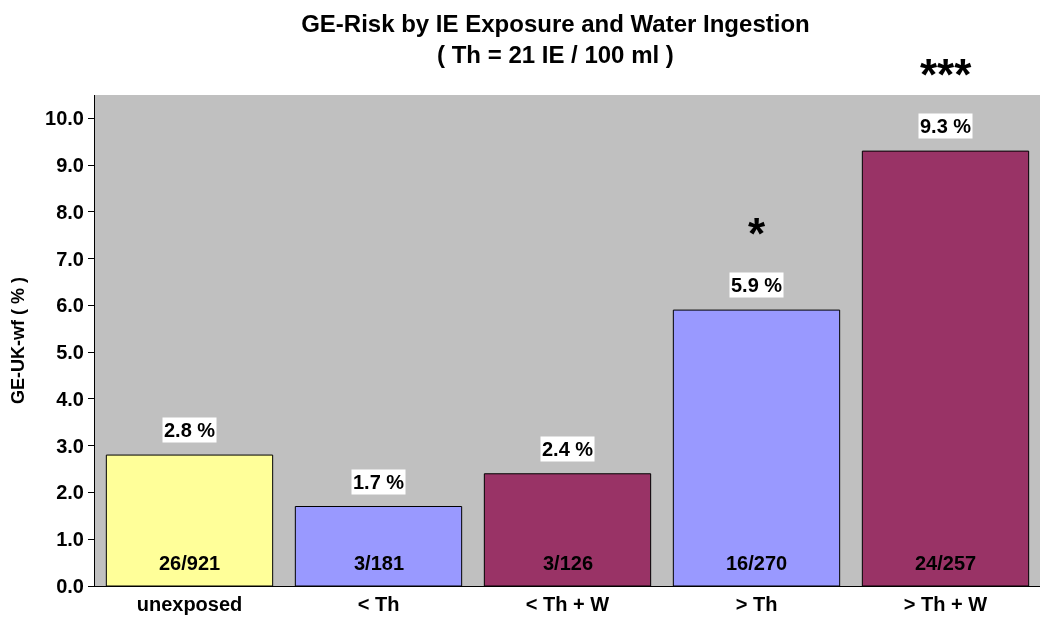 The image size is (1048, 631). I want to click on y-tick-label: 0.0, so click(70, 586).